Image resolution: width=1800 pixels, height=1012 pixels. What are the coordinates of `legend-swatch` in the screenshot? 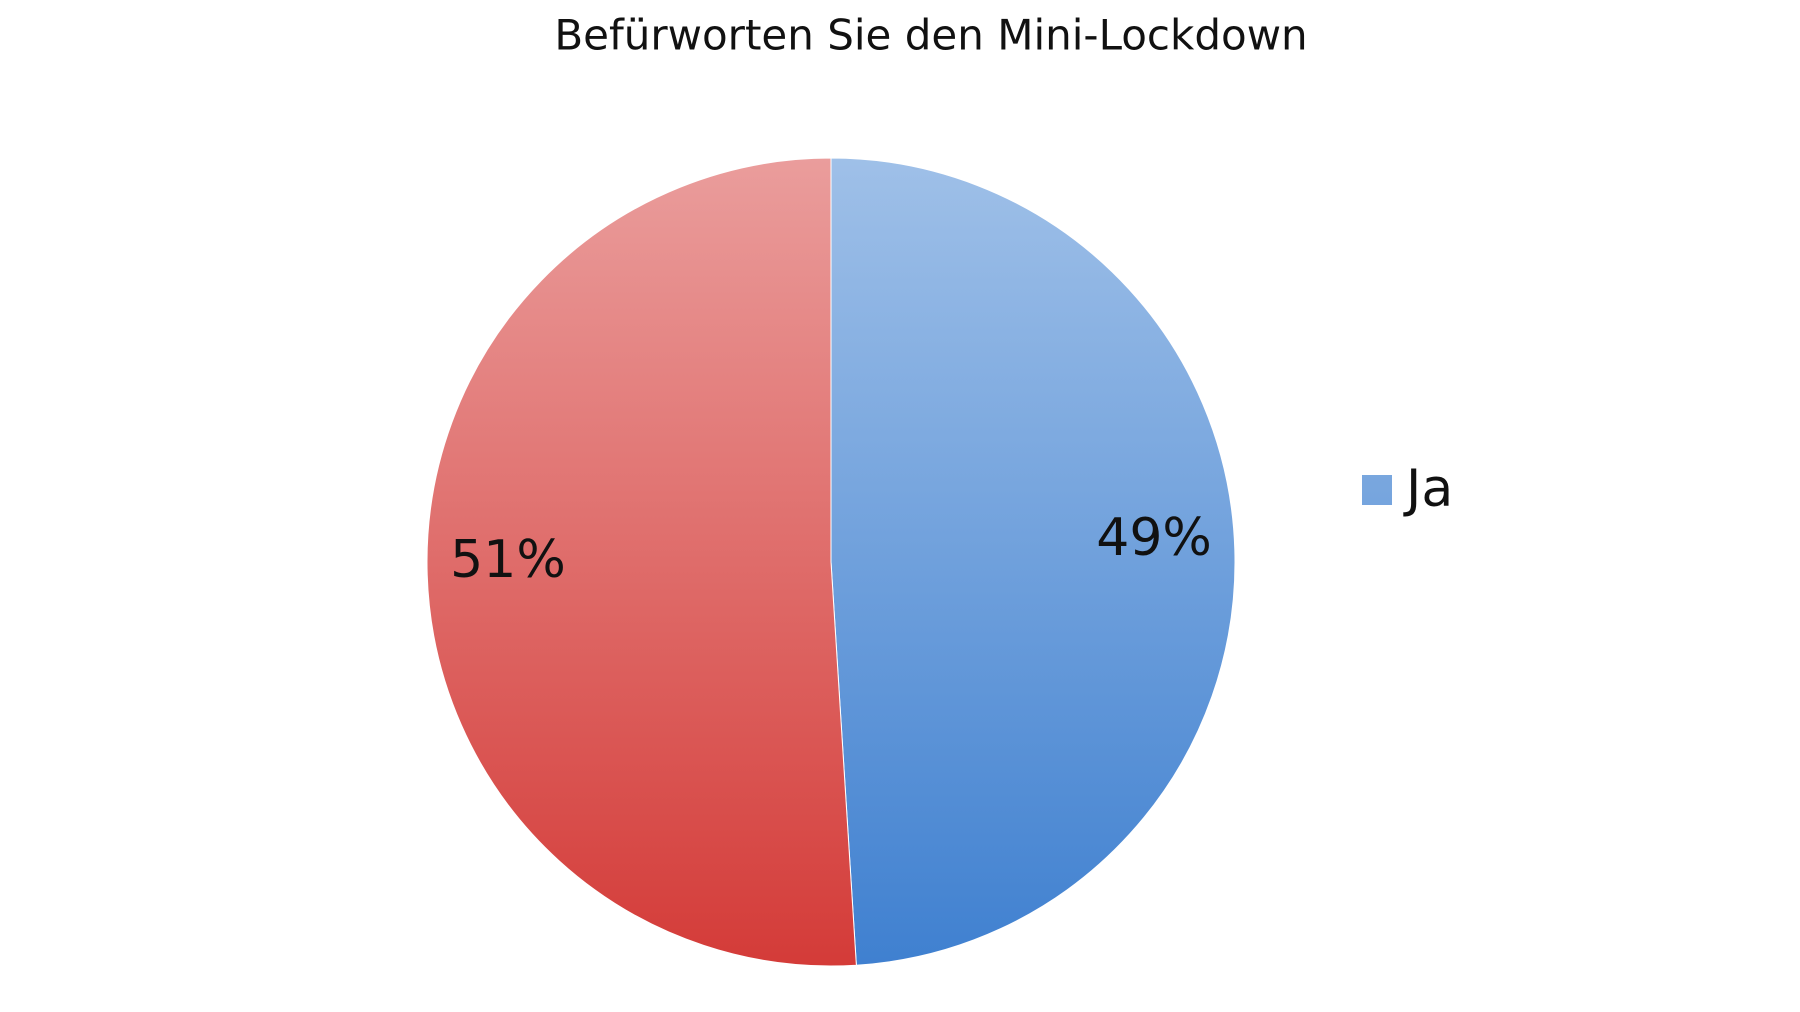 It's located at (1377, 490).